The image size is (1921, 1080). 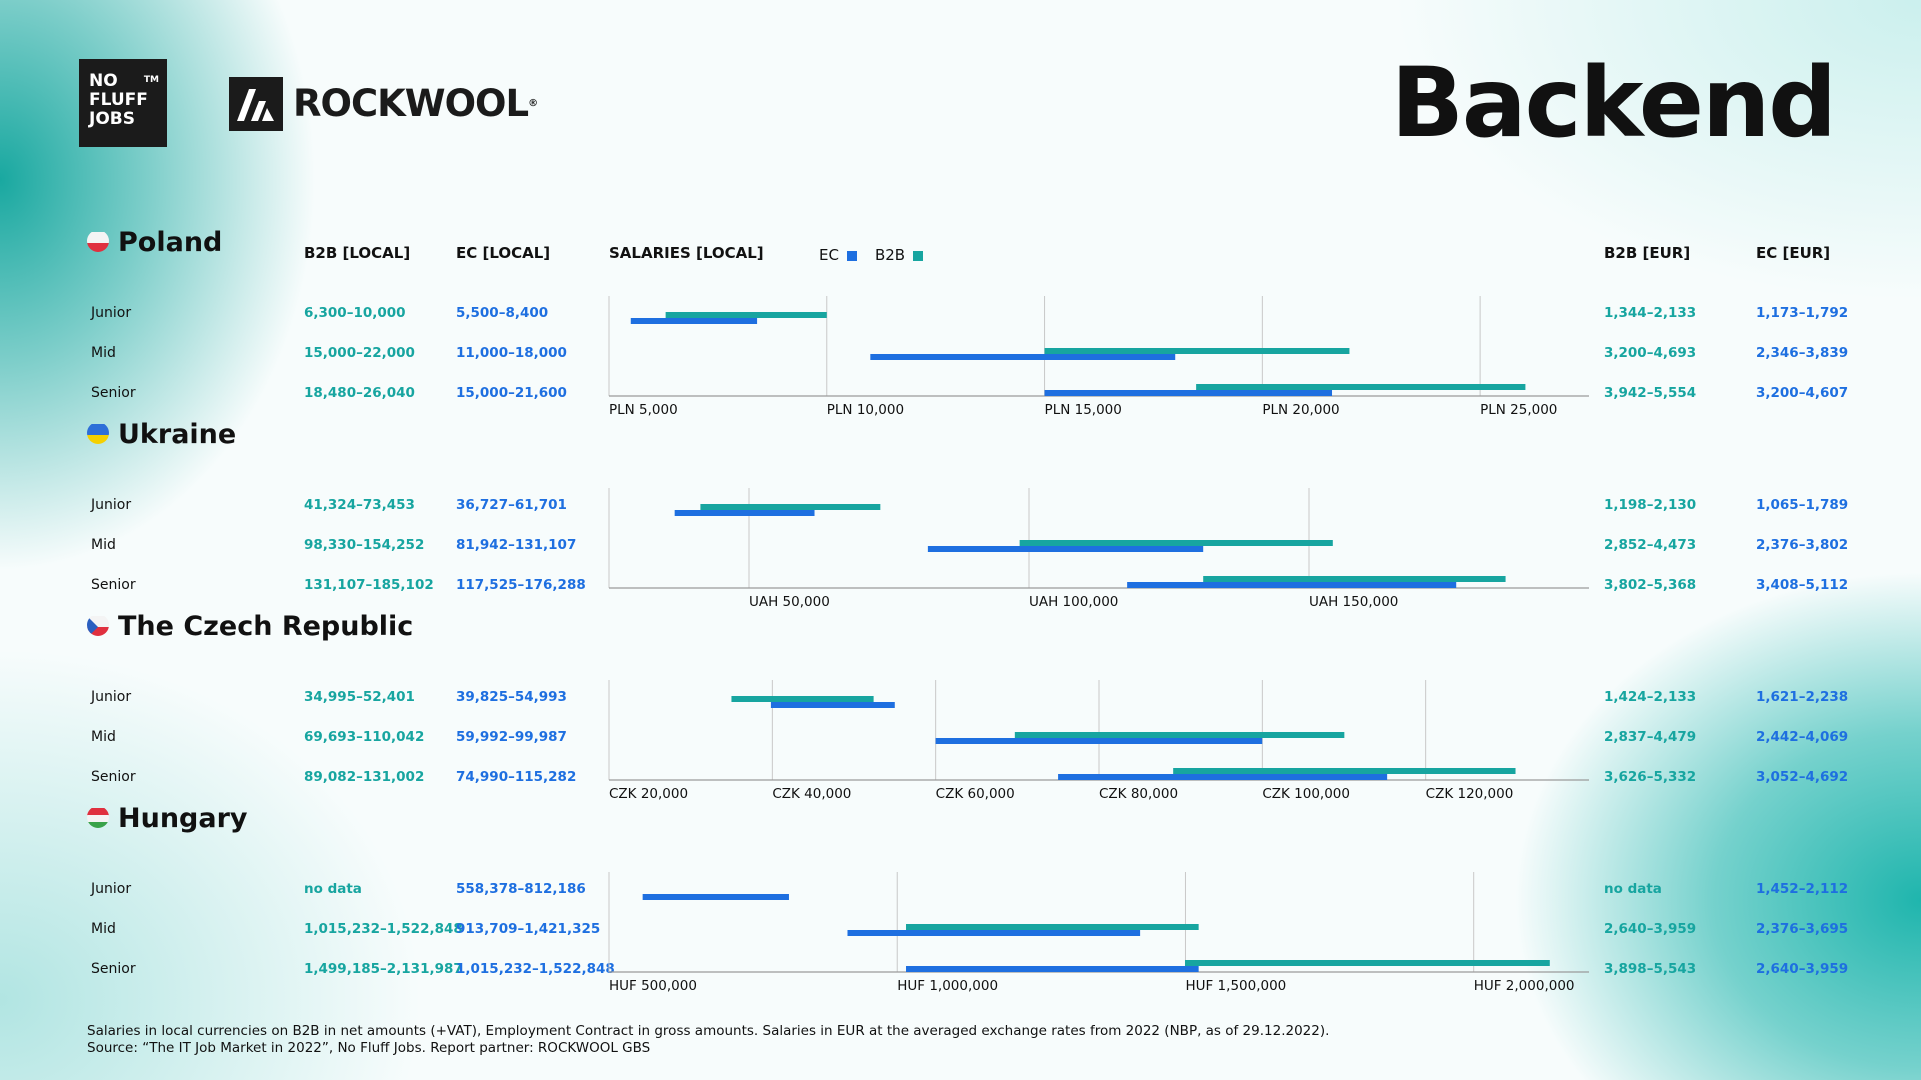 What do you see at coordinates (648, 794) in the screenshot?
I see `x-tick-label: CZK 20,000` at bounding box center [648, 794].